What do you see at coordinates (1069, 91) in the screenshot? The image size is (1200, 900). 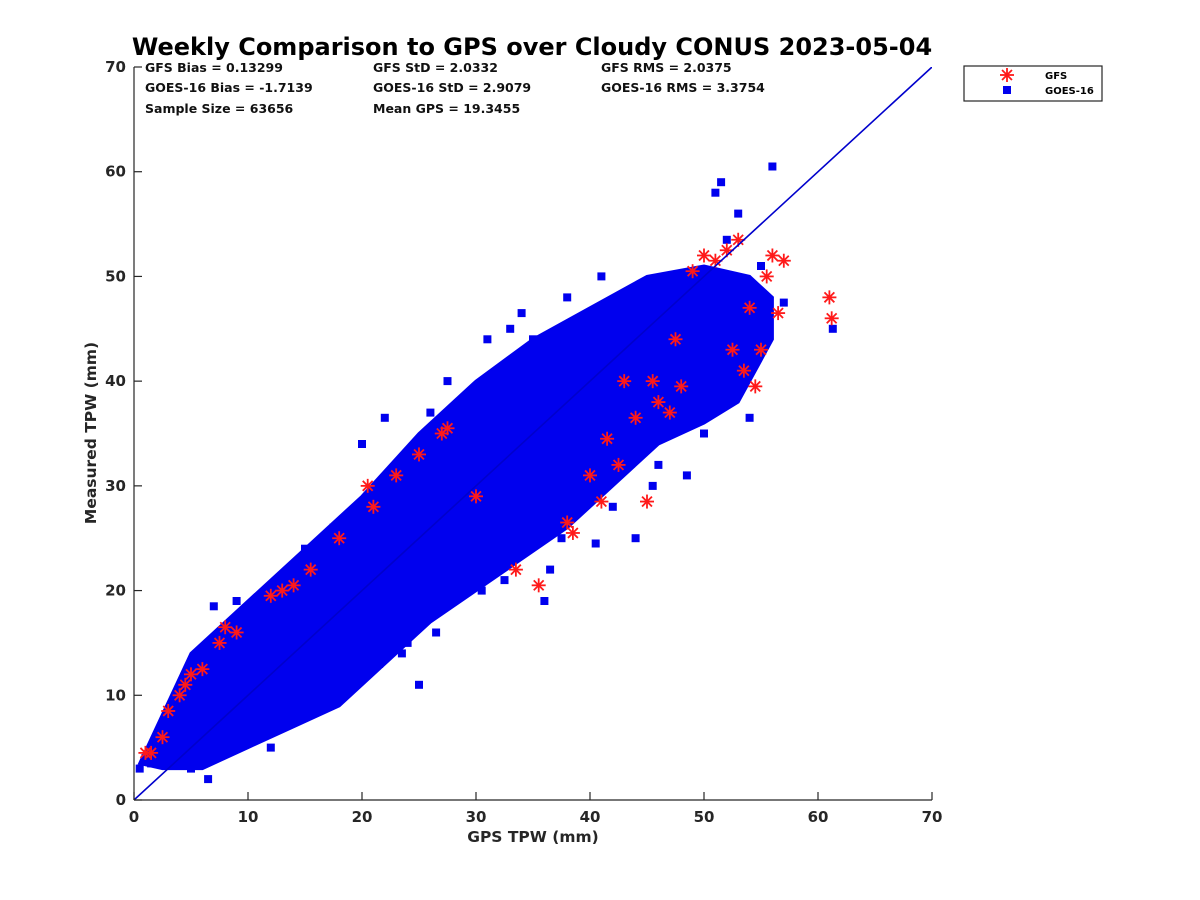 I see `legend-label-goes16: GOES-16` at bounding box center [1069, 91].